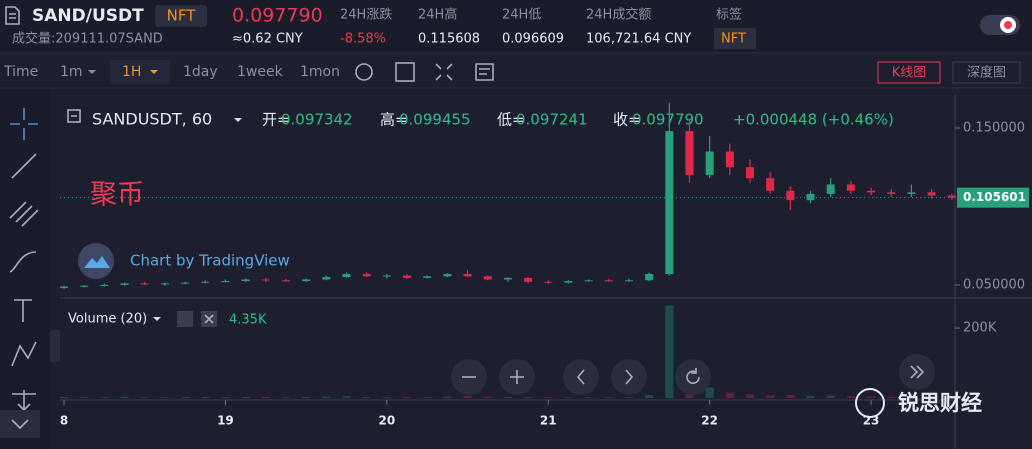 This screenshot has height=449, width=1032. I want to click on settings-icon, so click(364, 72).